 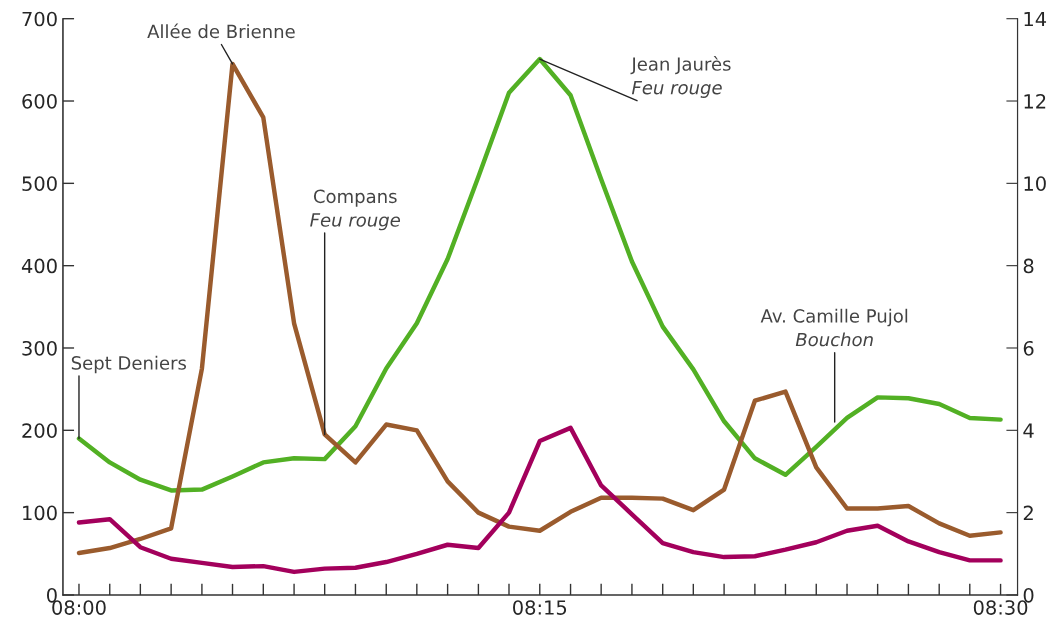 What do you see at coordinates (1035, 183) in the screenshot?
I see `y2-tick-label: 10` at bounding box center [1035, 183].